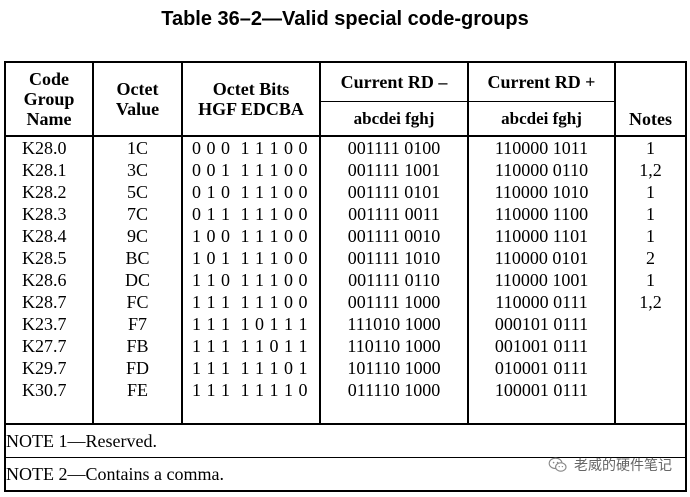 This screenshot has width=690, height=497. What do you see at coordinates (557, 464) in the screenshot?
I see `wechat-icon` at bounding box center [557, 464].